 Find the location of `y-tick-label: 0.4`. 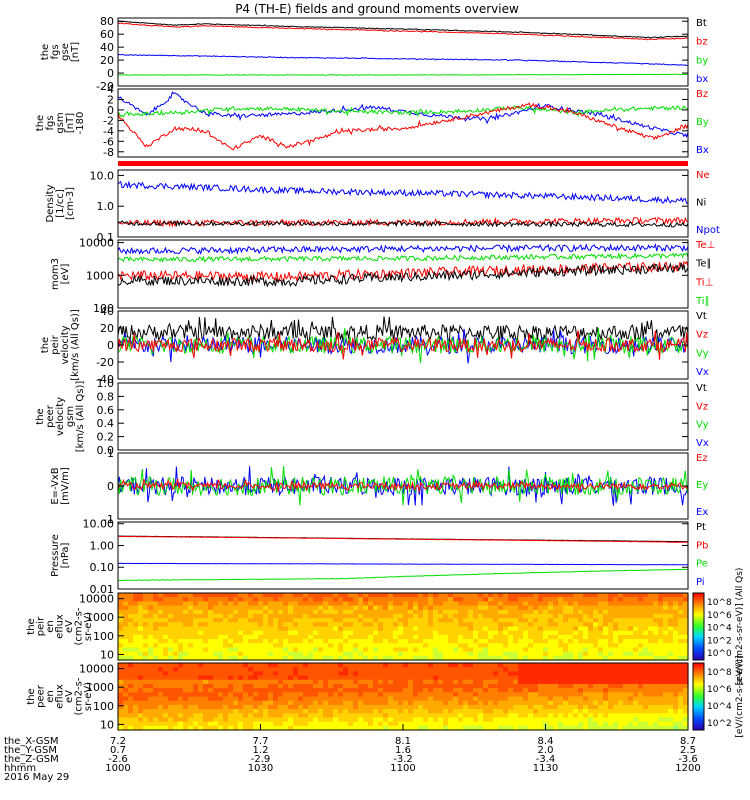

y-tick-label: 0.4 is located at coordinates (106, 423).